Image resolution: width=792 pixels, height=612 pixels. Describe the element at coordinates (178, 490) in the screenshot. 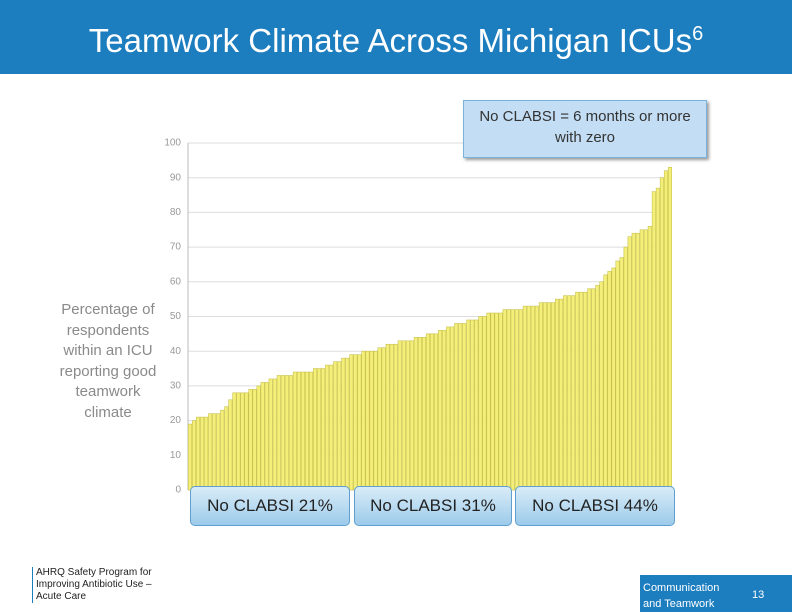

I see `y-tick-label: 0` at that location.